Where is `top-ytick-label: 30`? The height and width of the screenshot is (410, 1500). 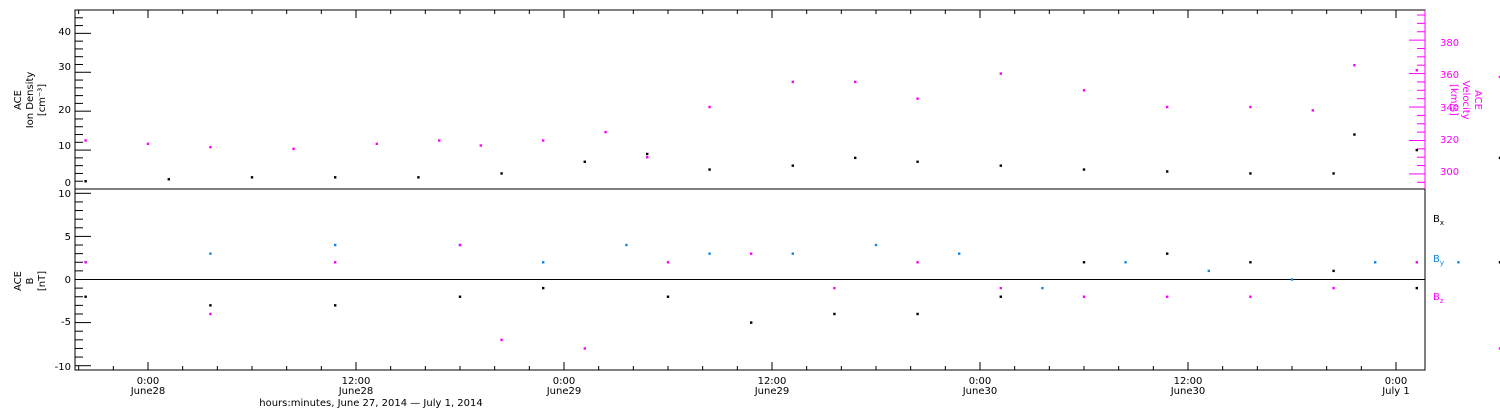
top-ytick-label: 30 is located at coordinates (64, 67).